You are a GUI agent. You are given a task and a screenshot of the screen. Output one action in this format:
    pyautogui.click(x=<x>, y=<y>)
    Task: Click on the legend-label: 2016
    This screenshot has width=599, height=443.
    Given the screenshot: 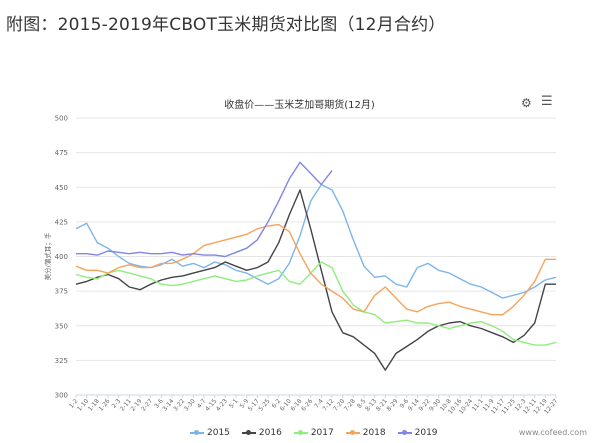 What is the action you would take?
    pyautogui.click(x=270, y=433)
    